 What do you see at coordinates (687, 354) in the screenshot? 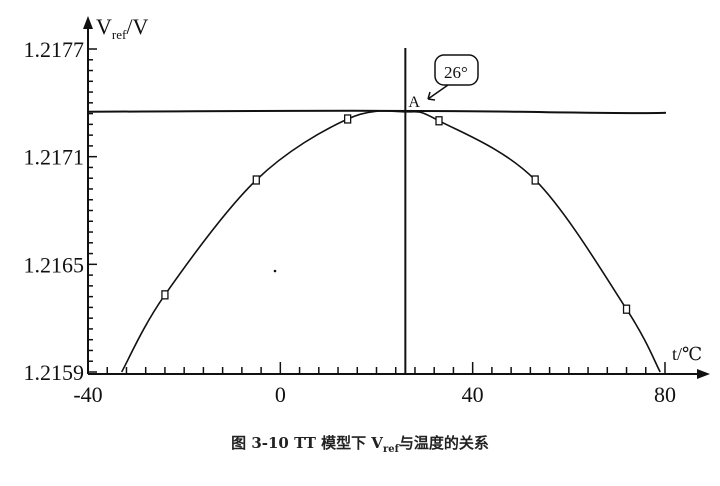
I see `x-axis-label: t/℃` at bounding box center [687, 354].